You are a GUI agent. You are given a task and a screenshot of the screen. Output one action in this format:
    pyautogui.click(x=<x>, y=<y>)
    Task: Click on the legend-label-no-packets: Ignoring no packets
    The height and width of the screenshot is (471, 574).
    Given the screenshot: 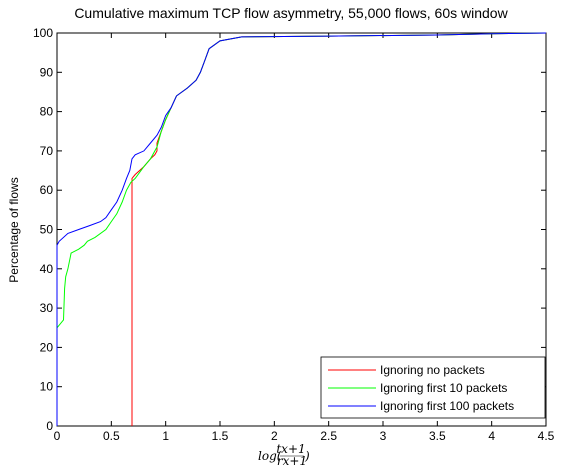 What is the action you would take?
    pyautogui.click(x=432, y=370)
    